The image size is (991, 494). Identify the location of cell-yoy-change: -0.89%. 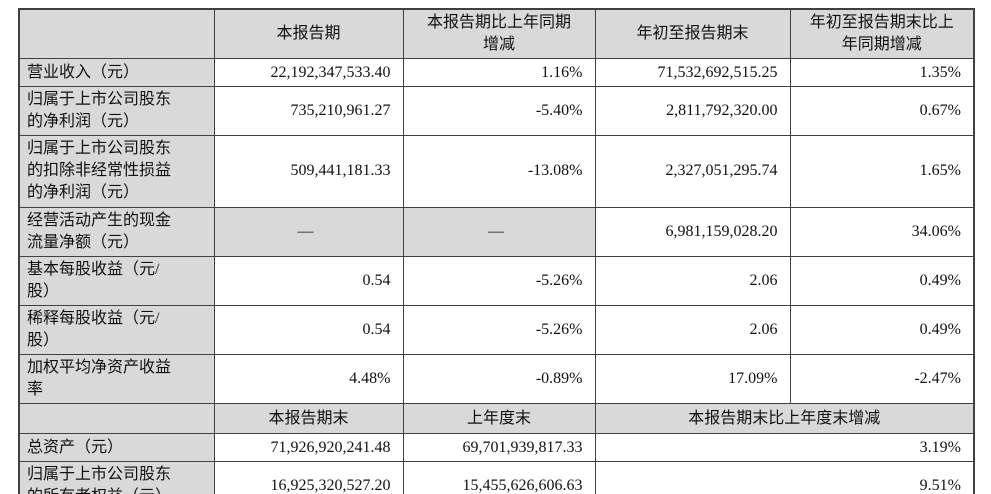
(499, 379).